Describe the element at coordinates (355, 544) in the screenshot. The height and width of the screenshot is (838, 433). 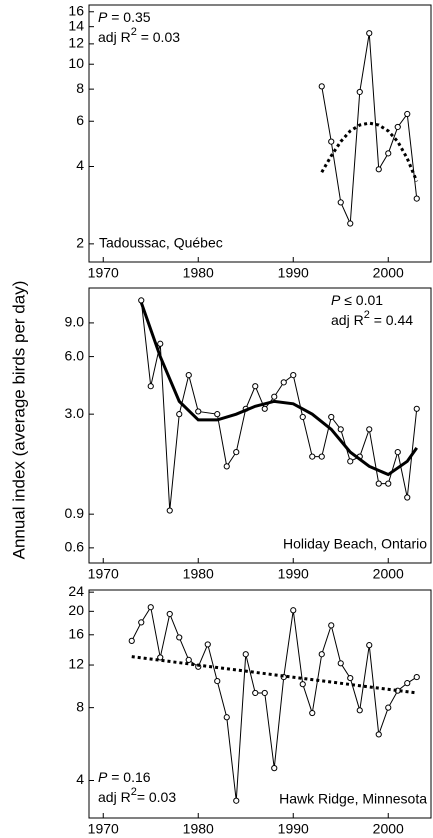
I see `site-label: Holiday Beach, Ontario` at that location.